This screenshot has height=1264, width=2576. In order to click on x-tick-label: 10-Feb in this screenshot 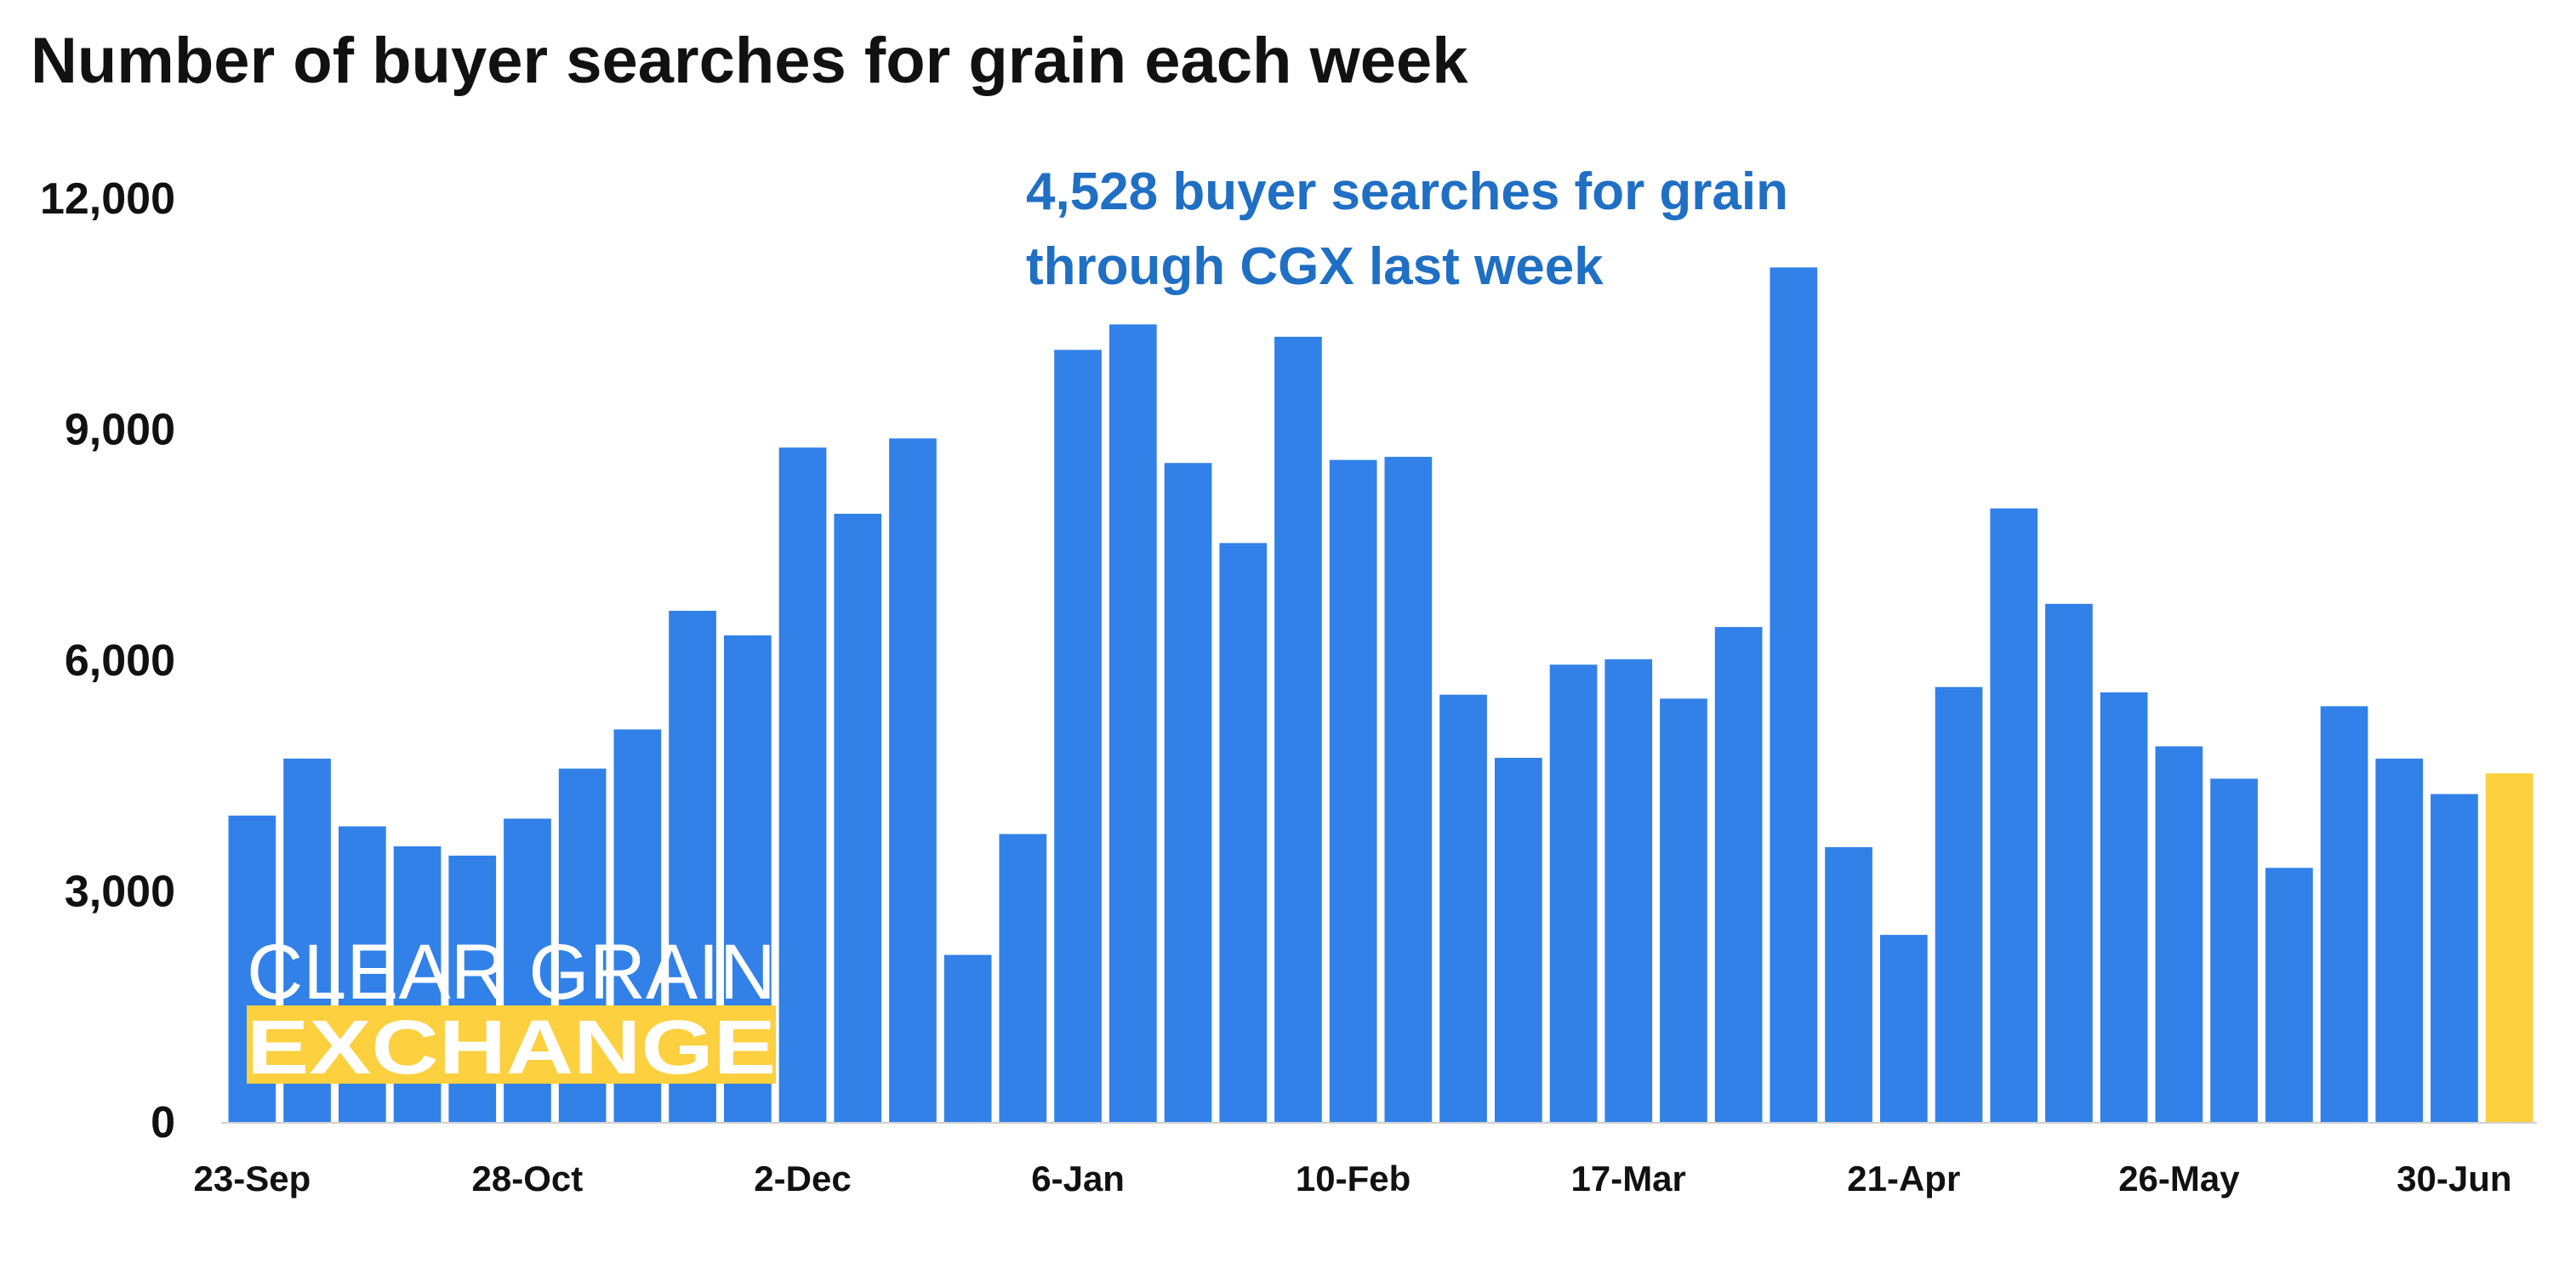, I will do `click(1353, 1179)`.